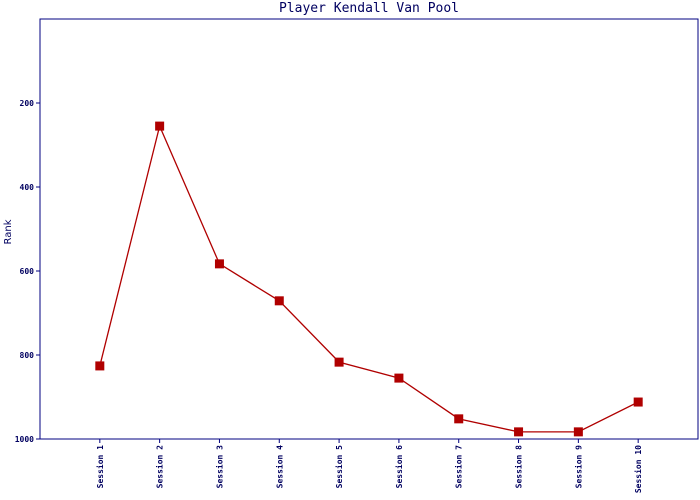  Describe the element at coordinates (459, 467) in the screenshot. I see `x-tick-label: Session 7` at that location.